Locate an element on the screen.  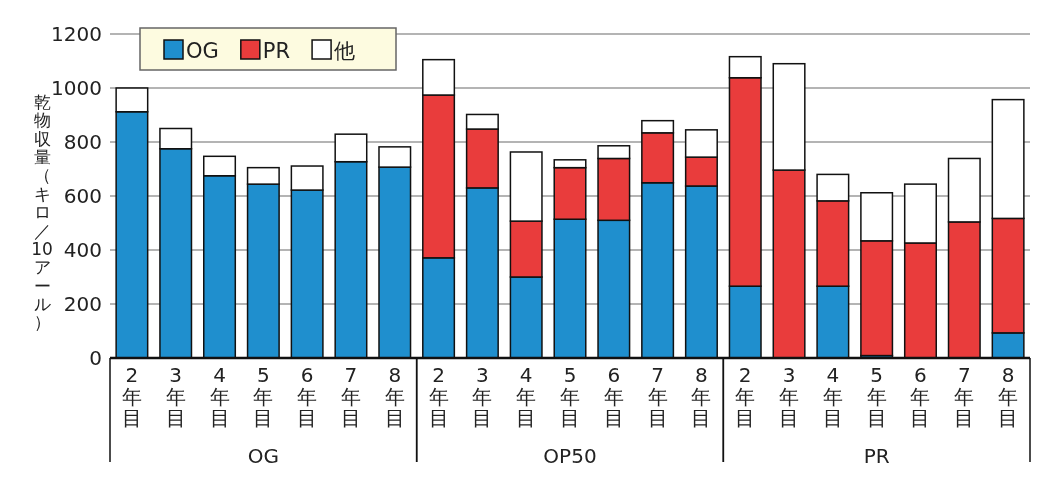
legend-label: OG is located at coordinates (202, 51).